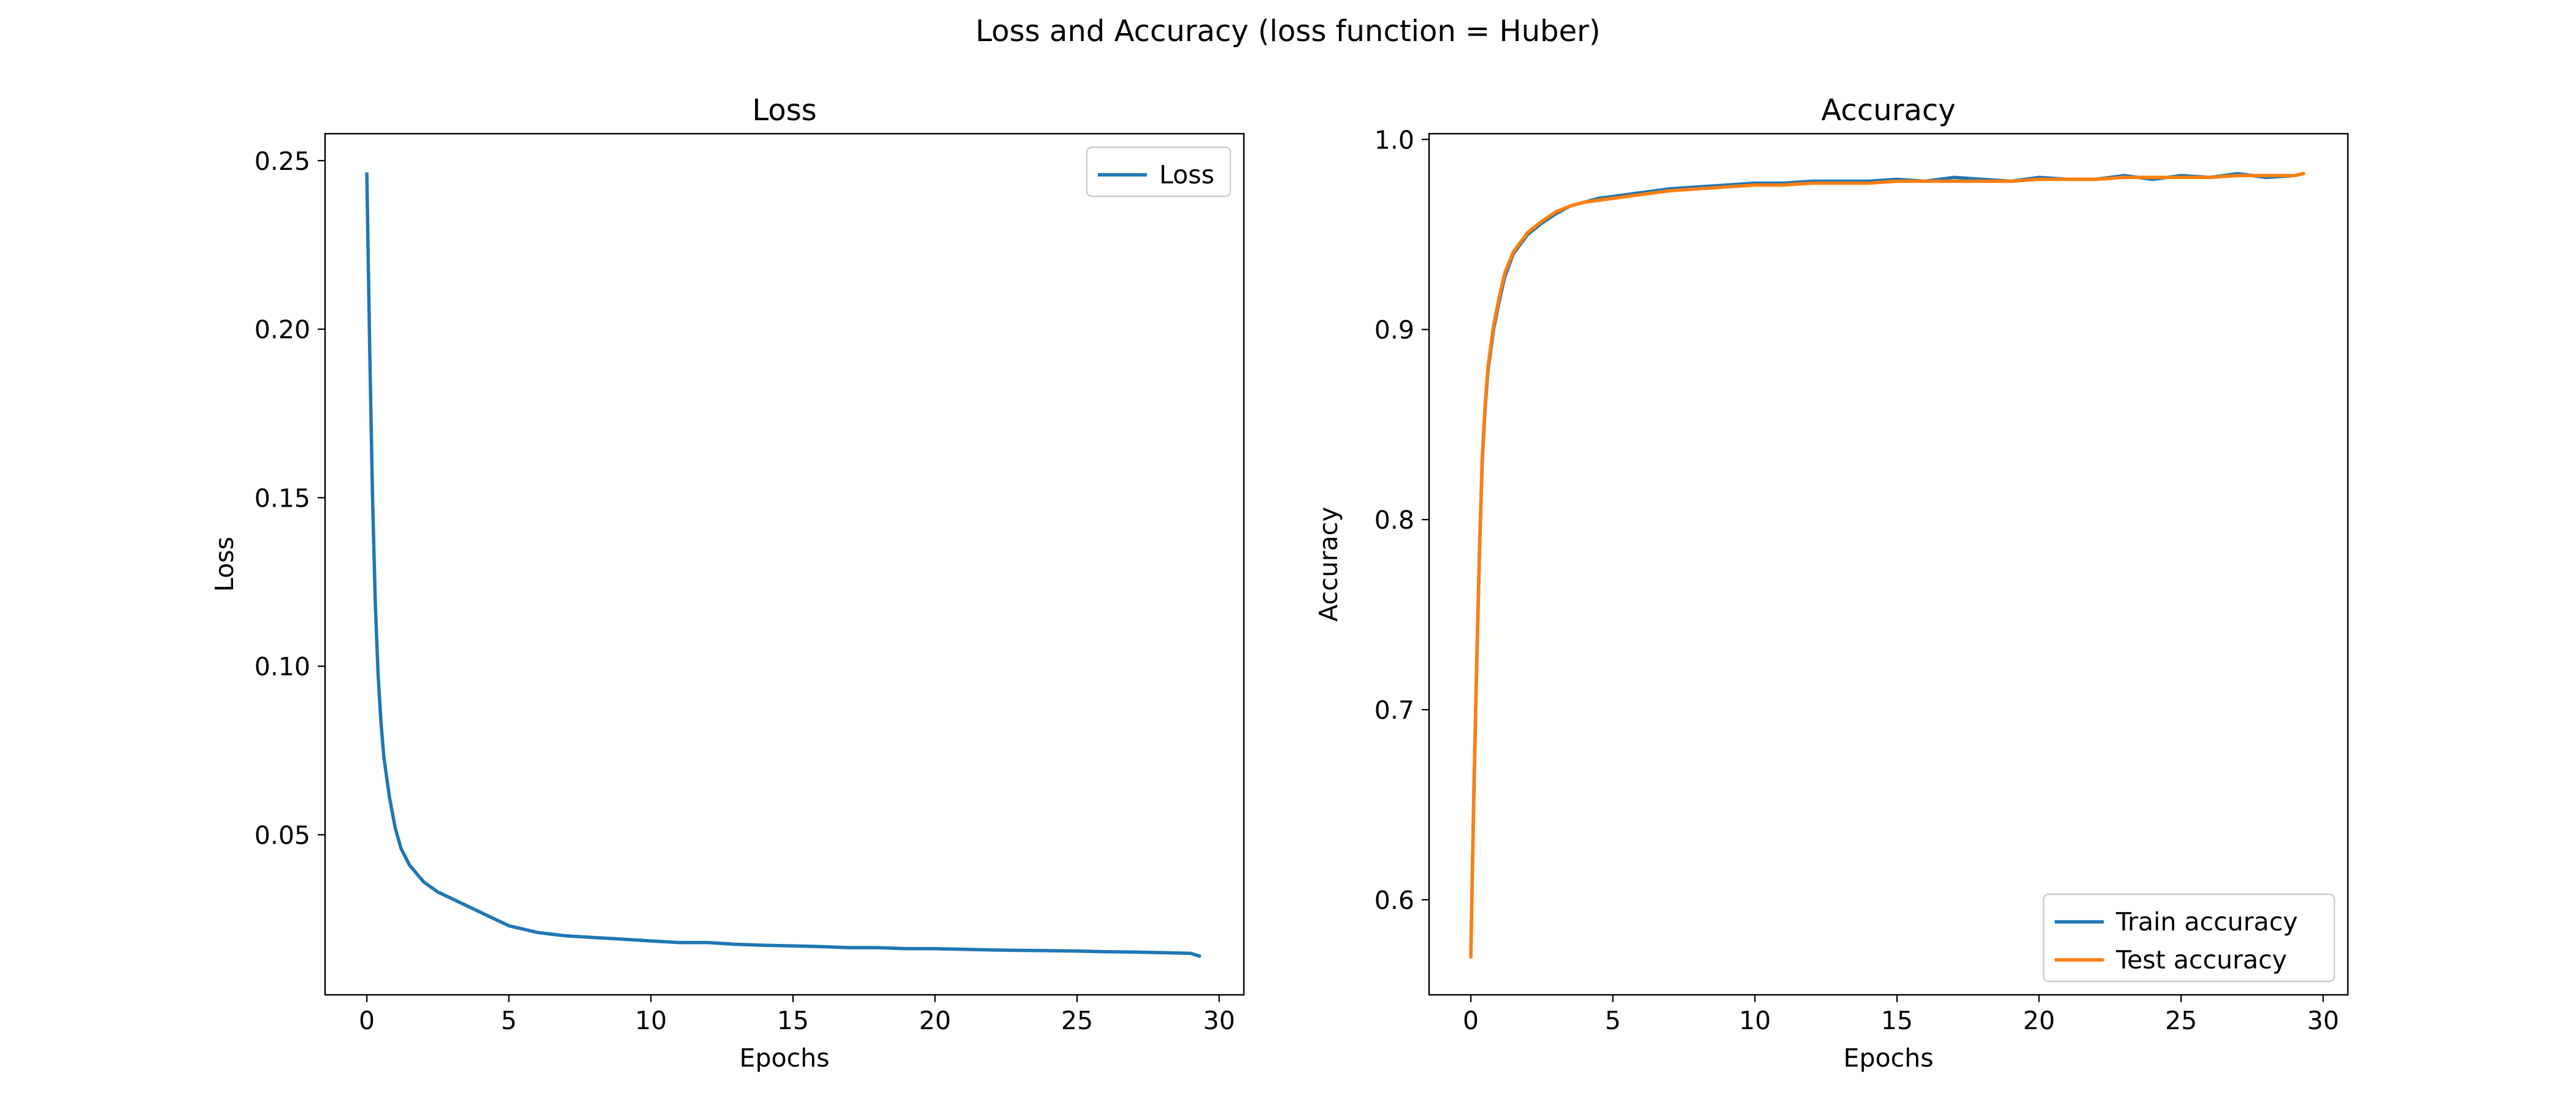 The height and width of the screenshot is (1104, 2576). What do you see at coordinates (1471, 1020) in the screenshot?
I see `accuracy-xtick-label: 0` at bounding box center [1471, 1020].